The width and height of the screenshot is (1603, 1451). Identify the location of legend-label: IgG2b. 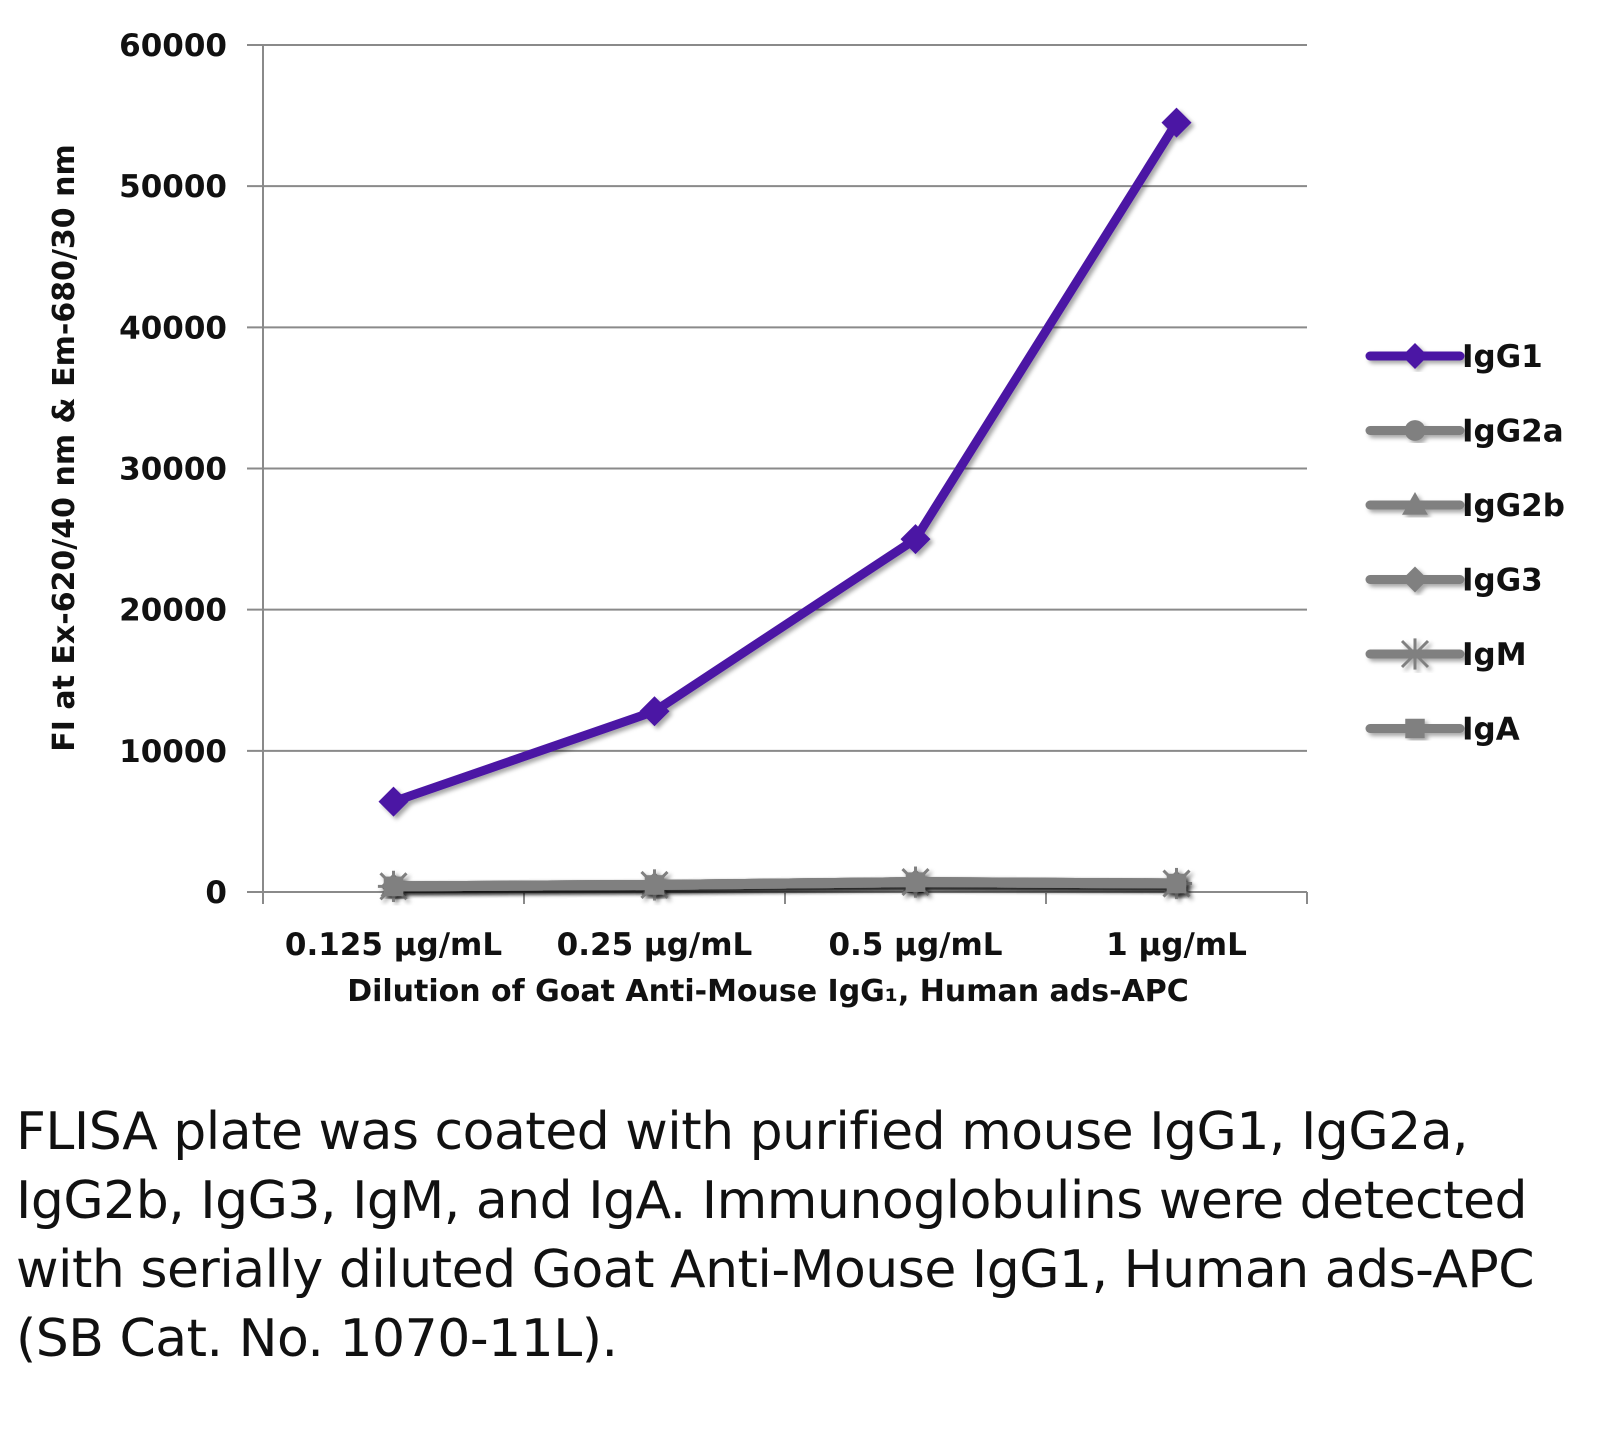
(1513, 506).